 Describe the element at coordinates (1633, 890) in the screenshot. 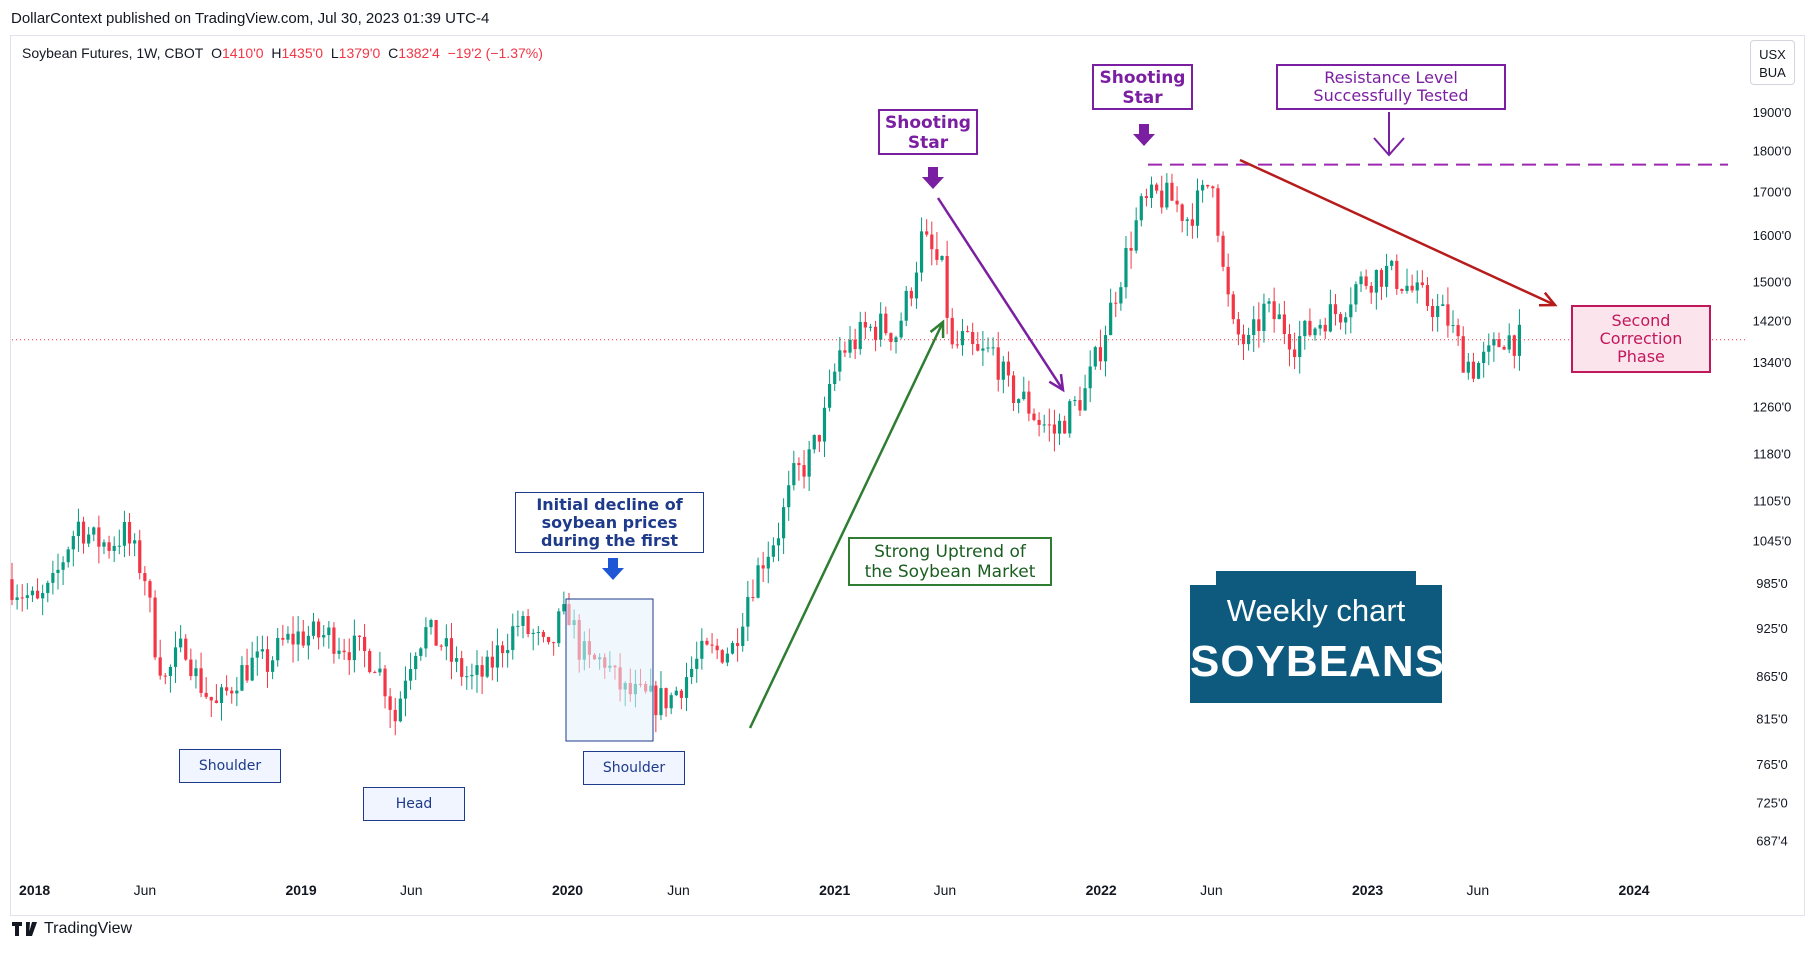

I see `x-tick-label: 2024` at that location.